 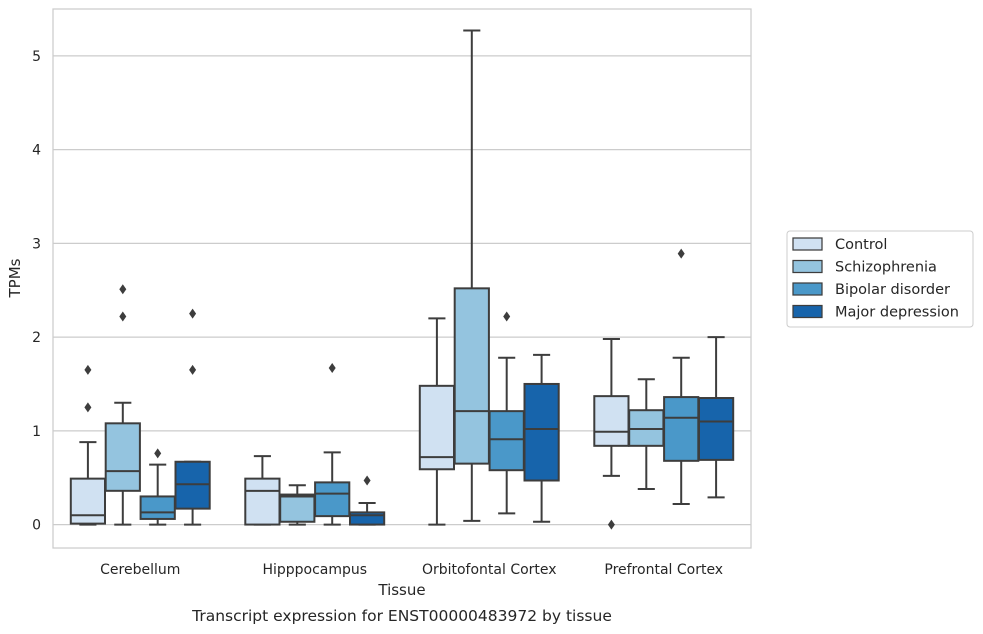 What do you see at coordinates (861, 245) in the screenshot?
I see `legend-label: Control` at bounding box center [861, 245].